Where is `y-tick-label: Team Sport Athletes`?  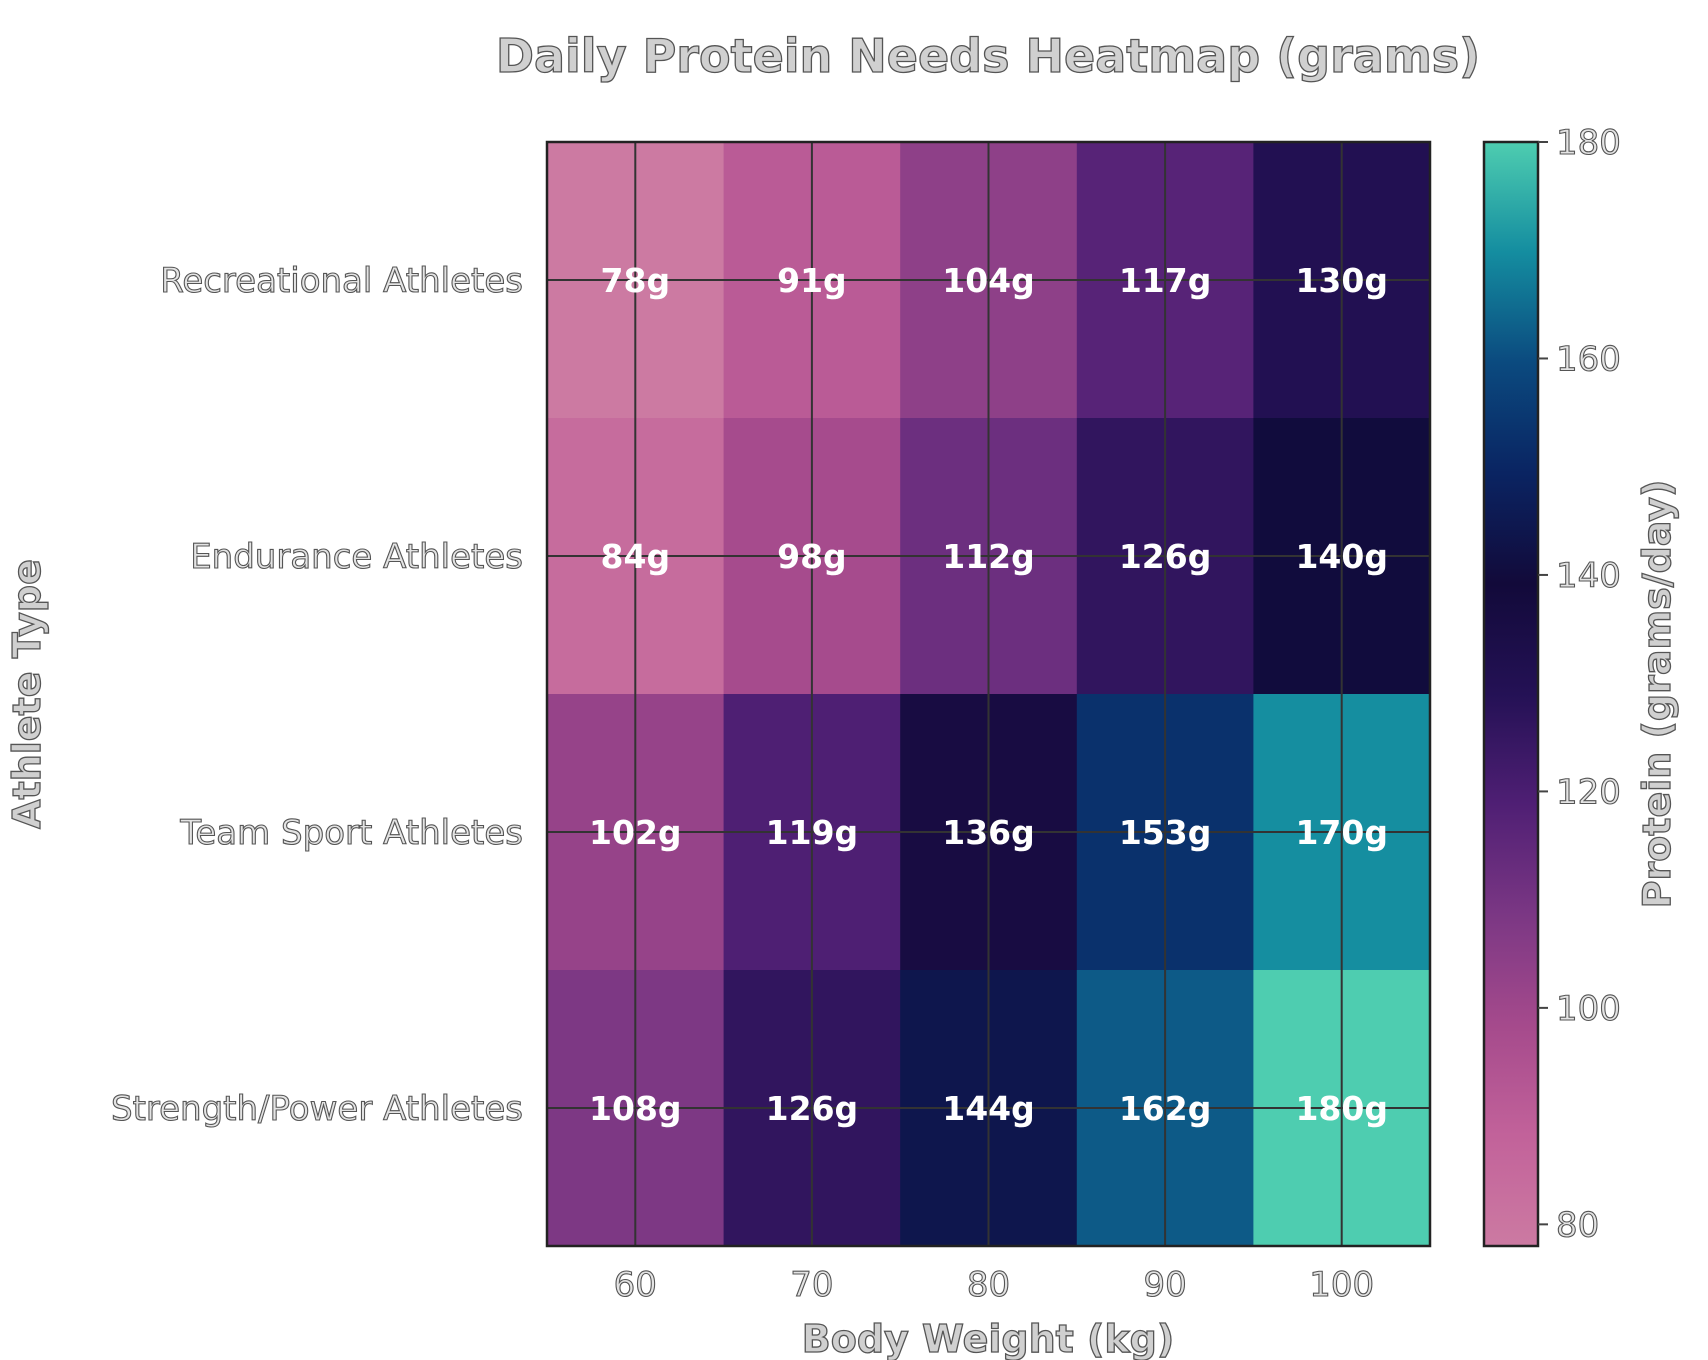
y-tick-label: Team Sport Athletes is located at coordinates (351, 833).